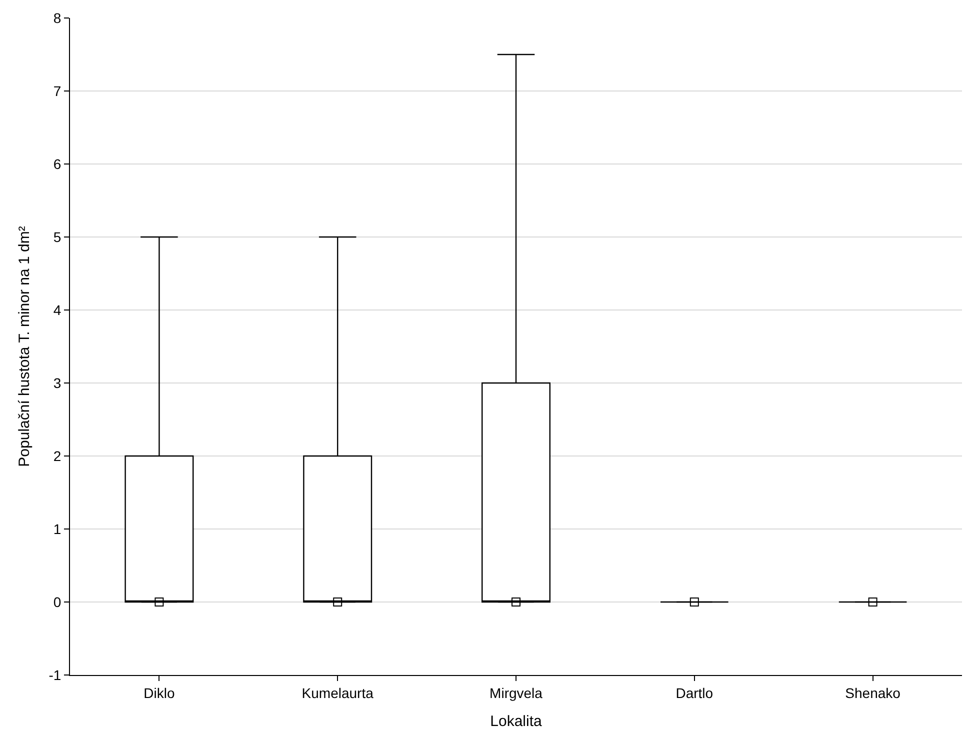 Image resolution: width=972 pixels, height=736 pixels. I want to click on y-tick-label: 2, so click(57, 456).